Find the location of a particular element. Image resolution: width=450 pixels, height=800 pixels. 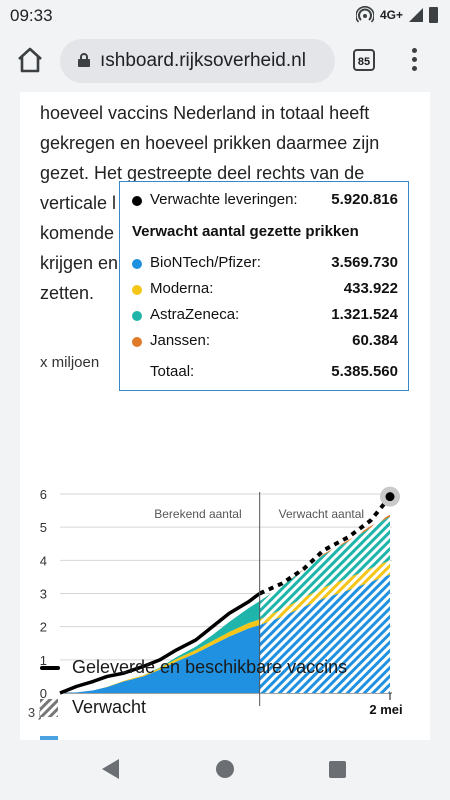

status-icons: 4G+ is located at coordinates (396, 15).